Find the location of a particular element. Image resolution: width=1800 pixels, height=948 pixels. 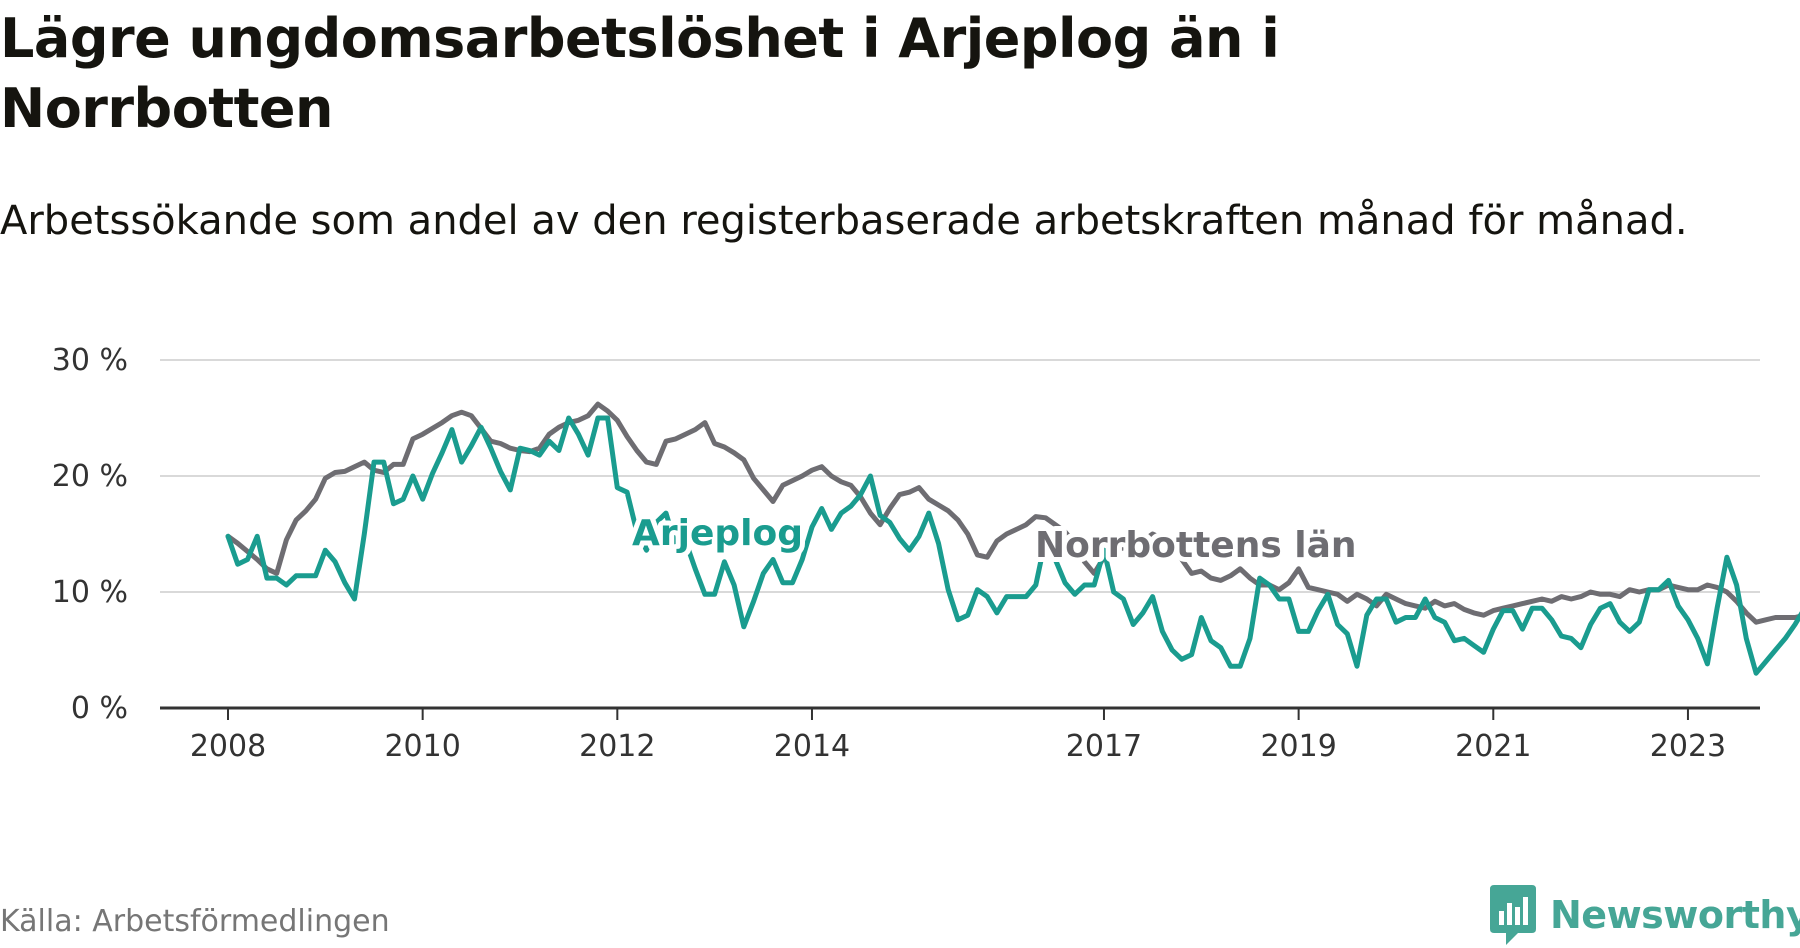

source-note: Källa: Arbetsförmedlingen is located at coordinates (195, 921).